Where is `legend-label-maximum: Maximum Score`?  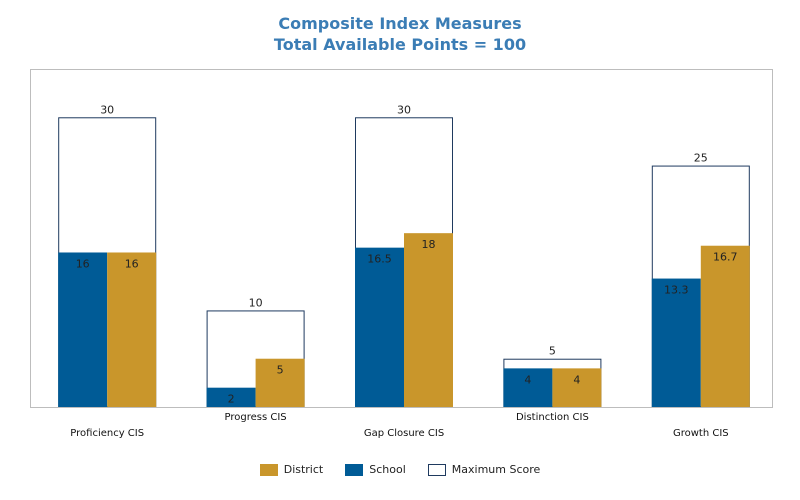
legend-label-maximum: Maximum Score is located at coordinates (496, 469).